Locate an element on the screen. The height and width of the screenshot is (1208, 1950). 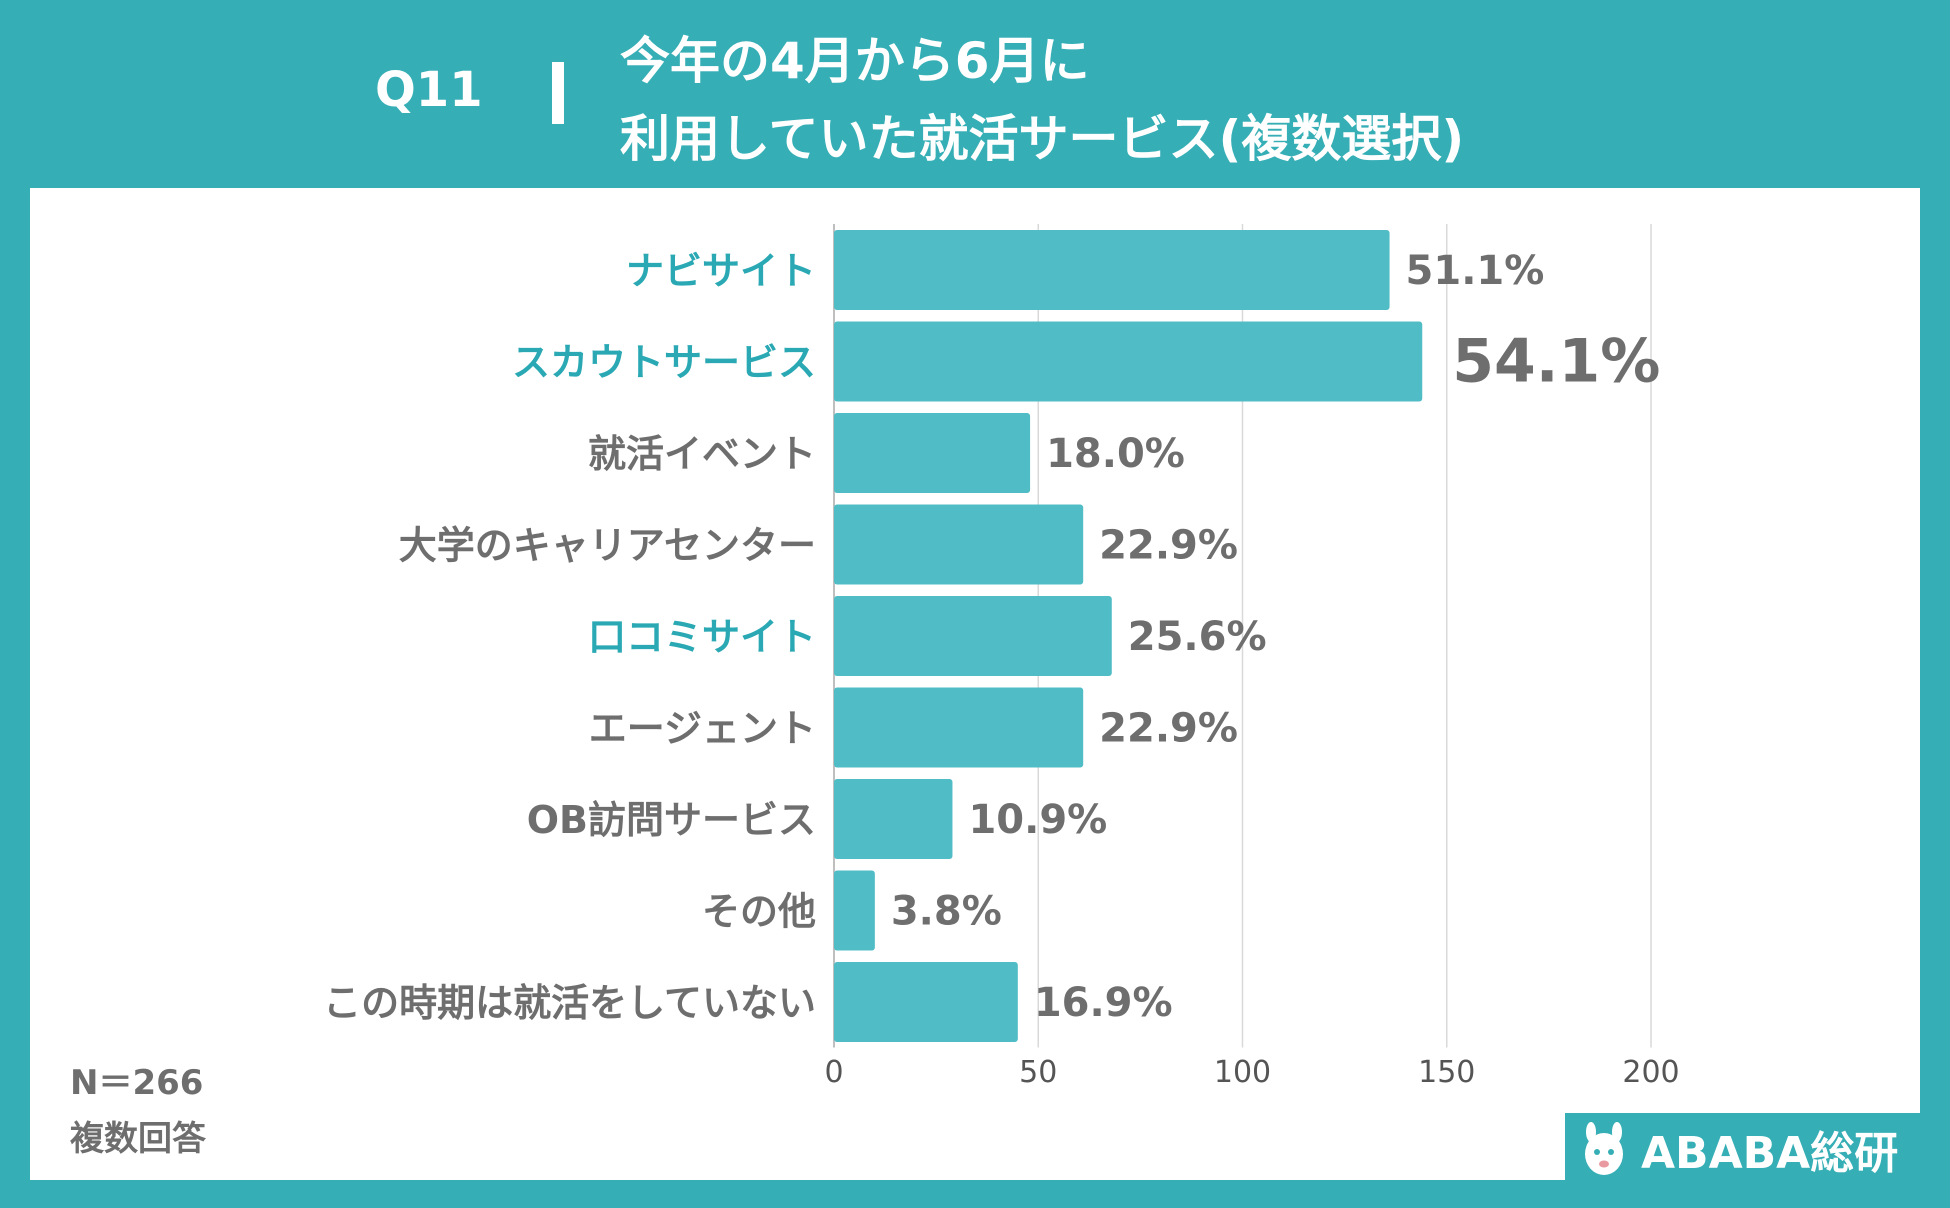
category-label: この時期は就活をしていない is located at coordinates (569, 1003).